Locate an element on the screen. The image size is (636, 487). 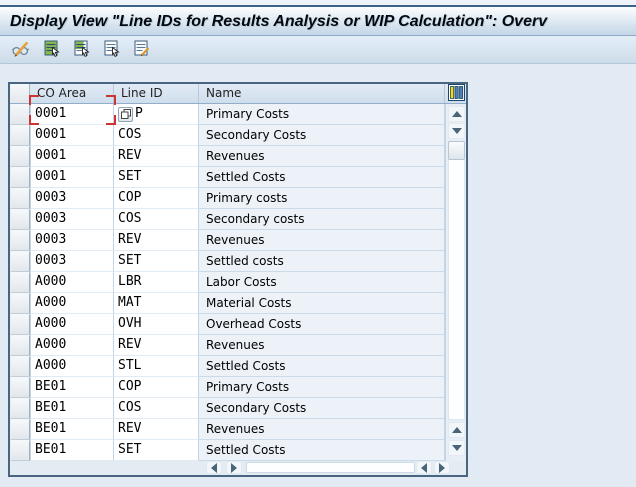
select-all-button is located at coordinates (51, 50).